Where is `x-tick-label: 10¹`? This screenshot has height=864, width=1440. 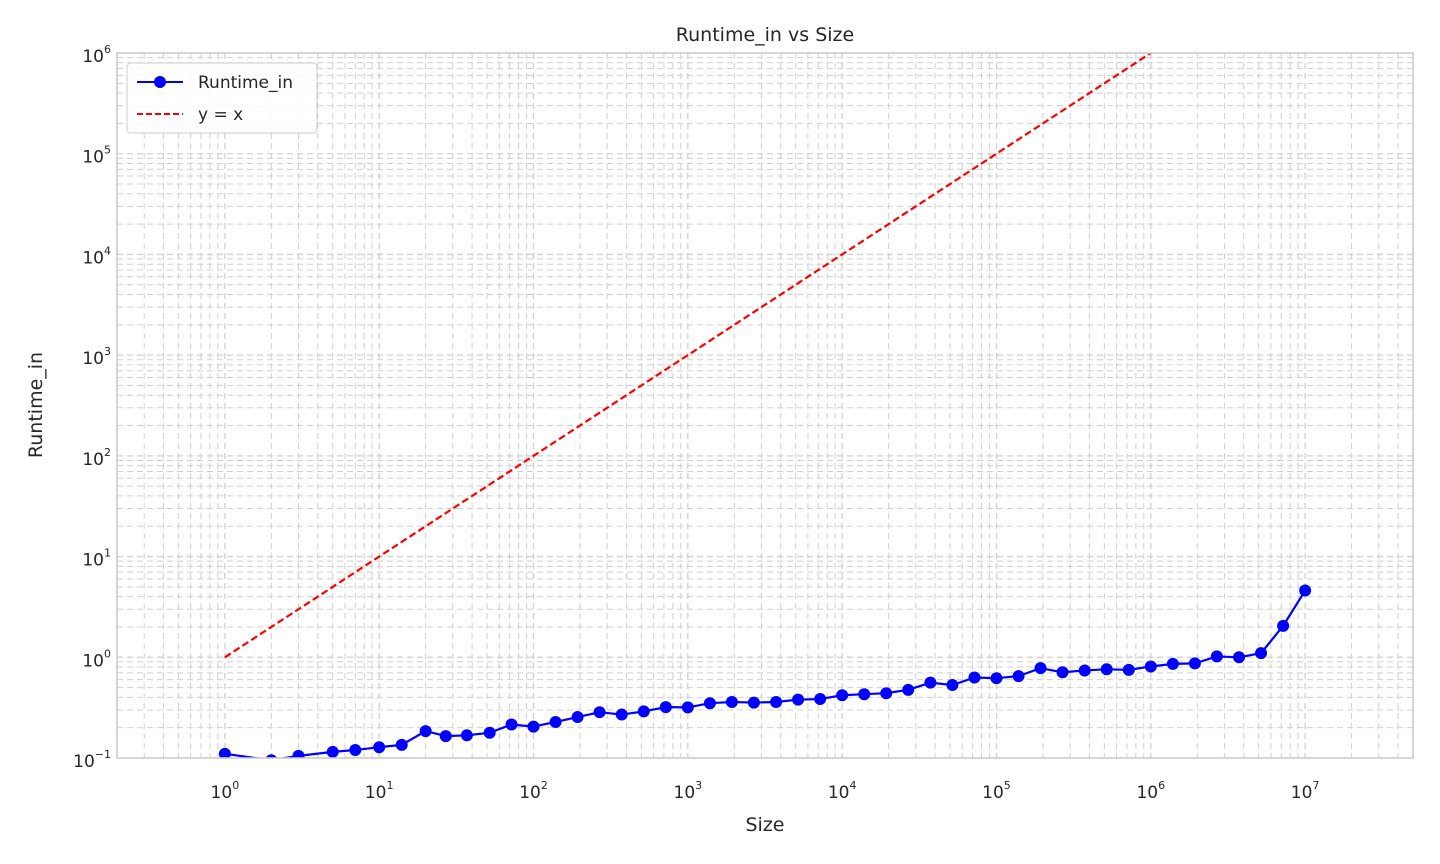 x-tick-label: 10¹ is located at coordinates (379, 791).